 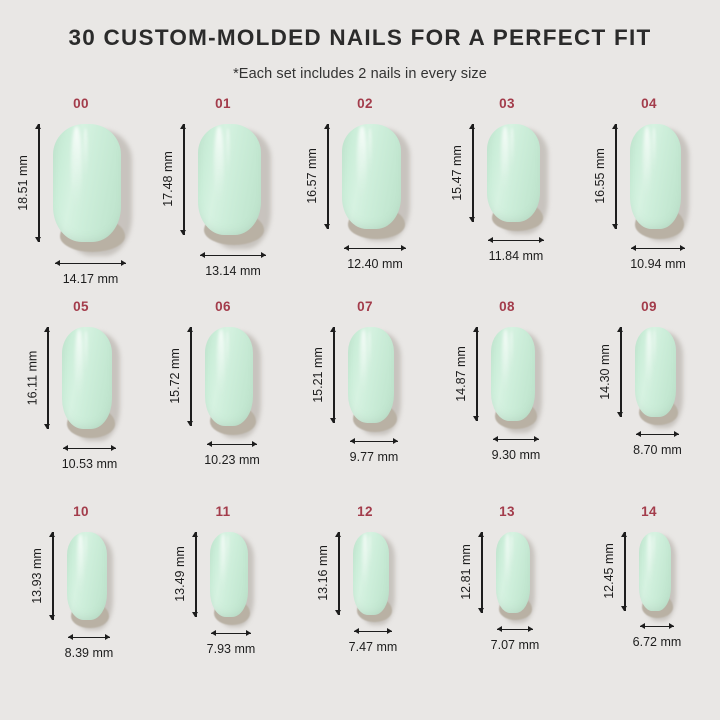 I want to click on nail-cell-03: 03 15.47 mm 11.84 mm, so click(x=507, y=197).